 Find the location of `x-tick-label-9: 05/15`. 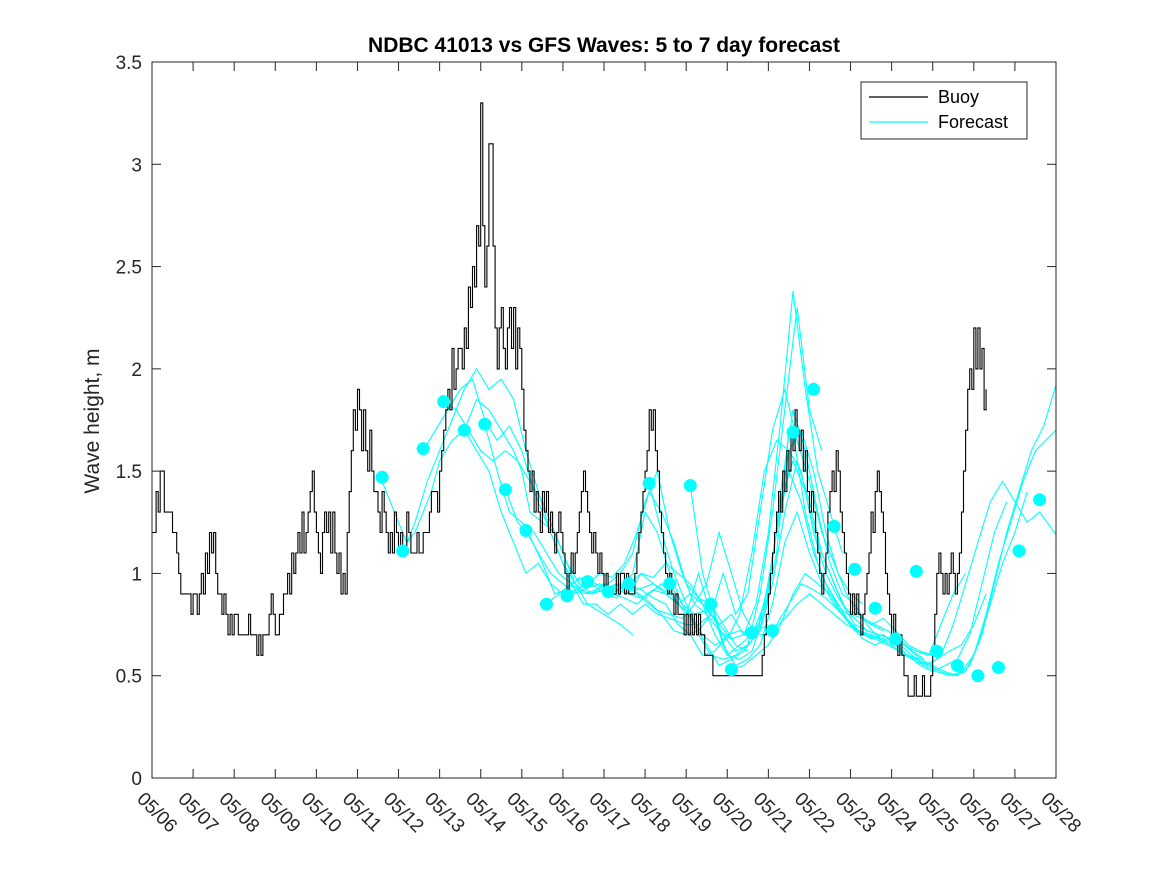

x-tick-label-9: 05/15 is located at coordinates (526, 813).